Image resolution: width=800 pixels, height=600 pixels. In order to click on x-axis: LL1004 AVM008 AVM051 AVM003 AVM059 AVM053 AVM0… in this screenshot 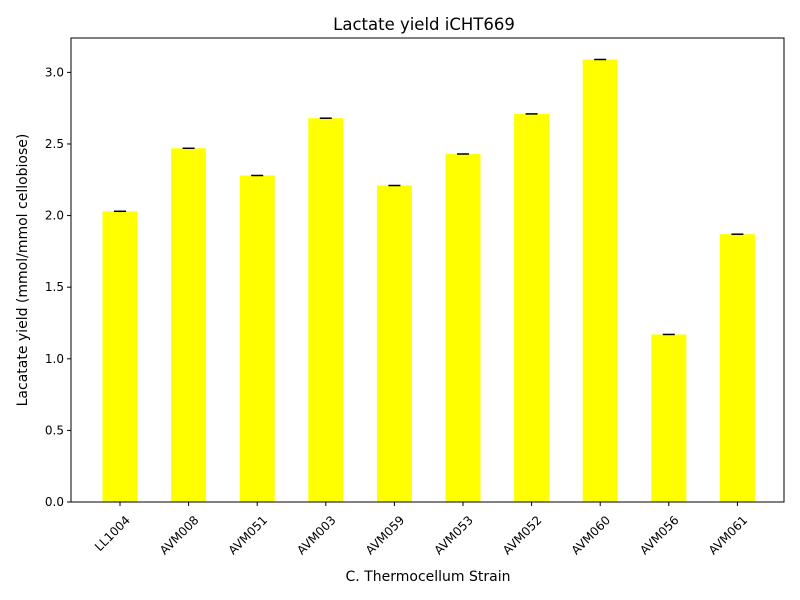, I will do `click(421, 530)`.